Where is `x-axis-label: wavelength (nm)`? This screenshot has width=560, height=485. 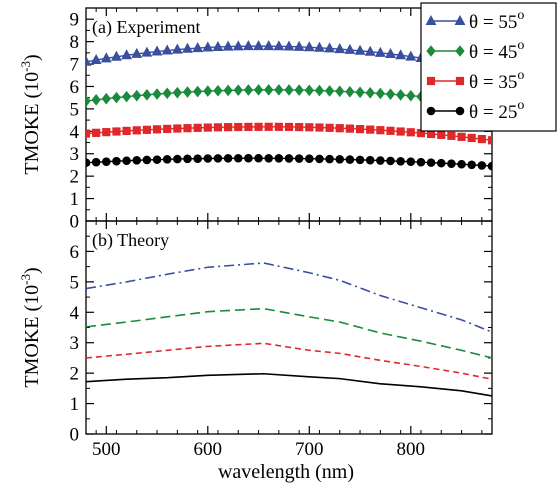
x-axis-label: wavelength (nm) is located at coordinates (286, 472).